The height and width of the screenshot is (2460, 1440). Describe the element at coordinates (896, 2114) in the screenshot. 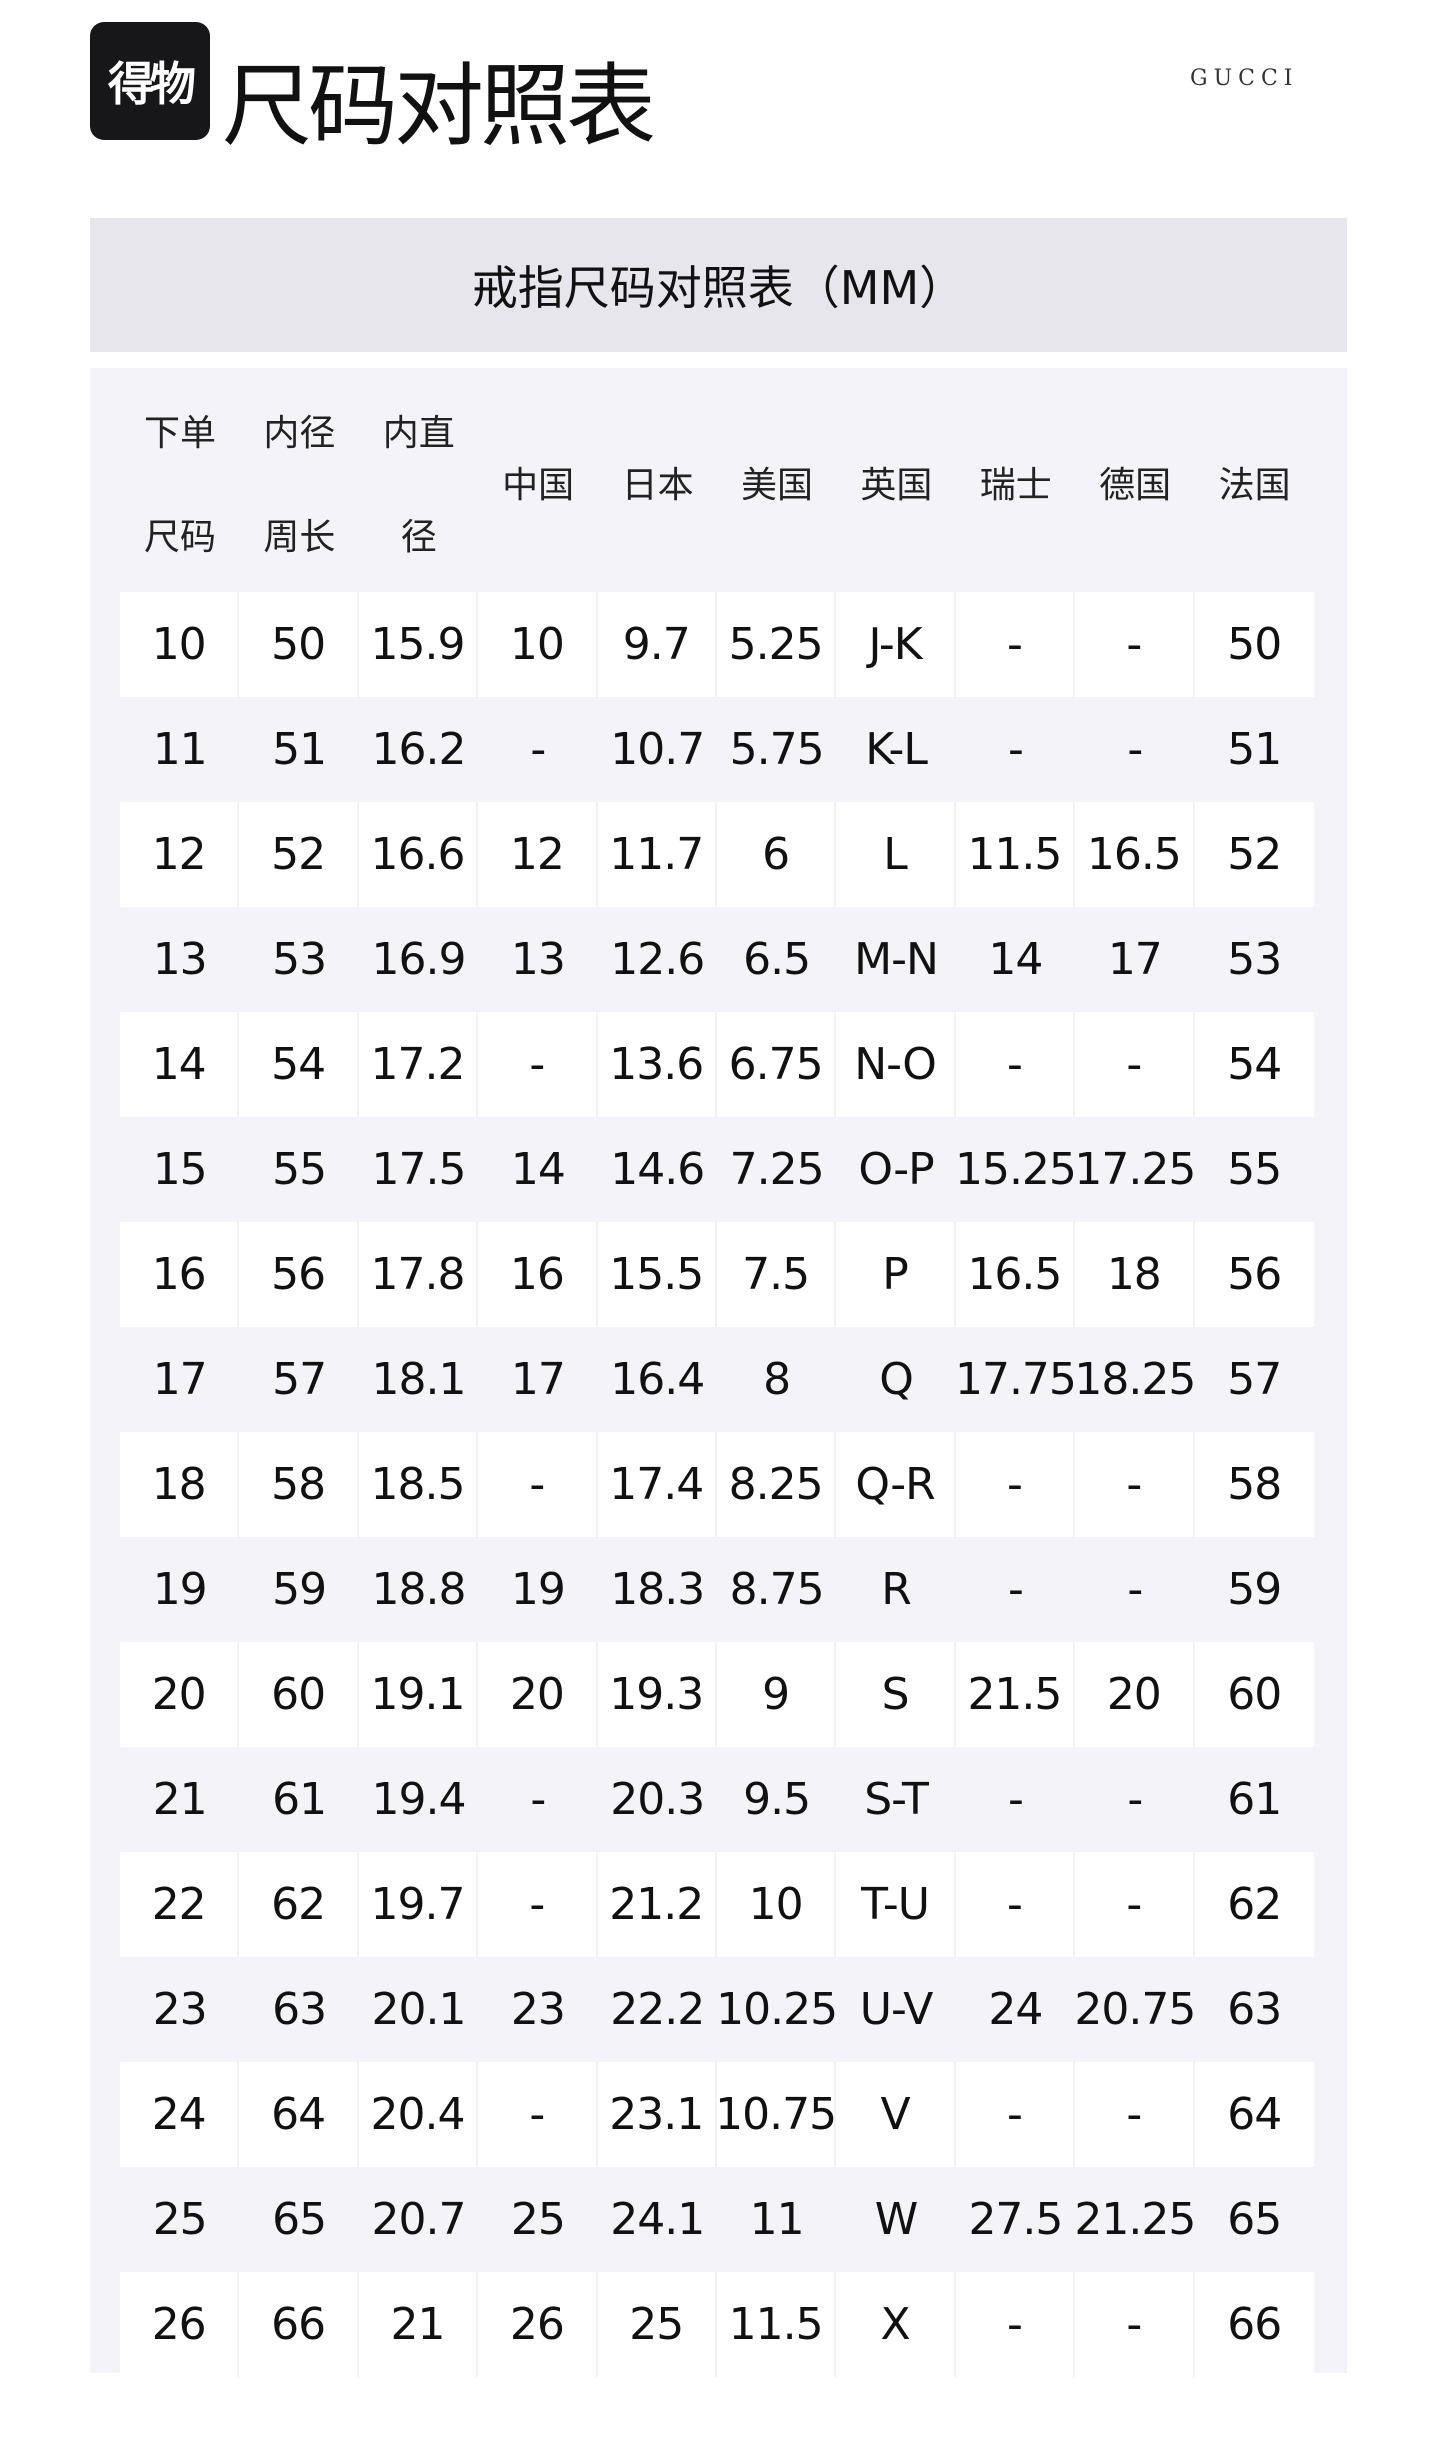

I see `table-cell: V` at that location.